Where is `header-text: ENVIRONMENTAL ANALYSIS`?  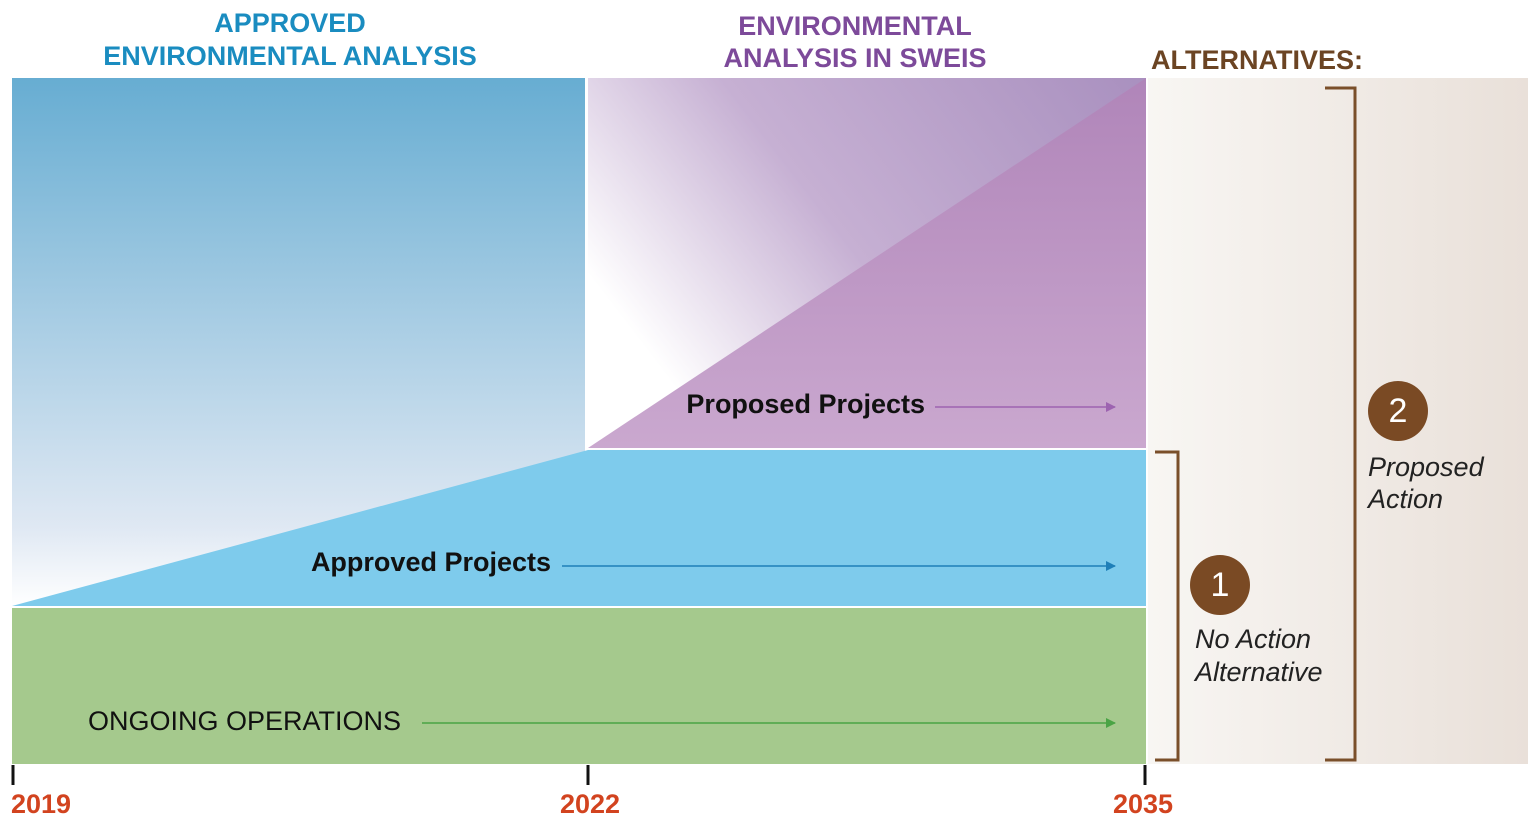
header-text: ENVIRONMENTAL ANALYSIS is located at coordinates (290, 56).